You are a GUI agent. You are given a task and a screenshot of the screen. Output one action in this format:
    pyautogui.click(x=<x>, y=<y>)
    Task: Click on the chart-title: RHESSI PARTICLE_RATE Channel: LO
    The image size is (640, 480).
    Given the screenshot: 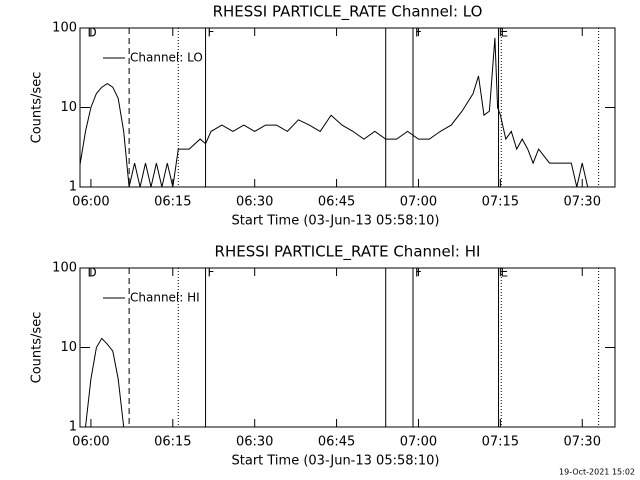 What is the action you would take?
    pyautogui.click(x=348, y=12)
    